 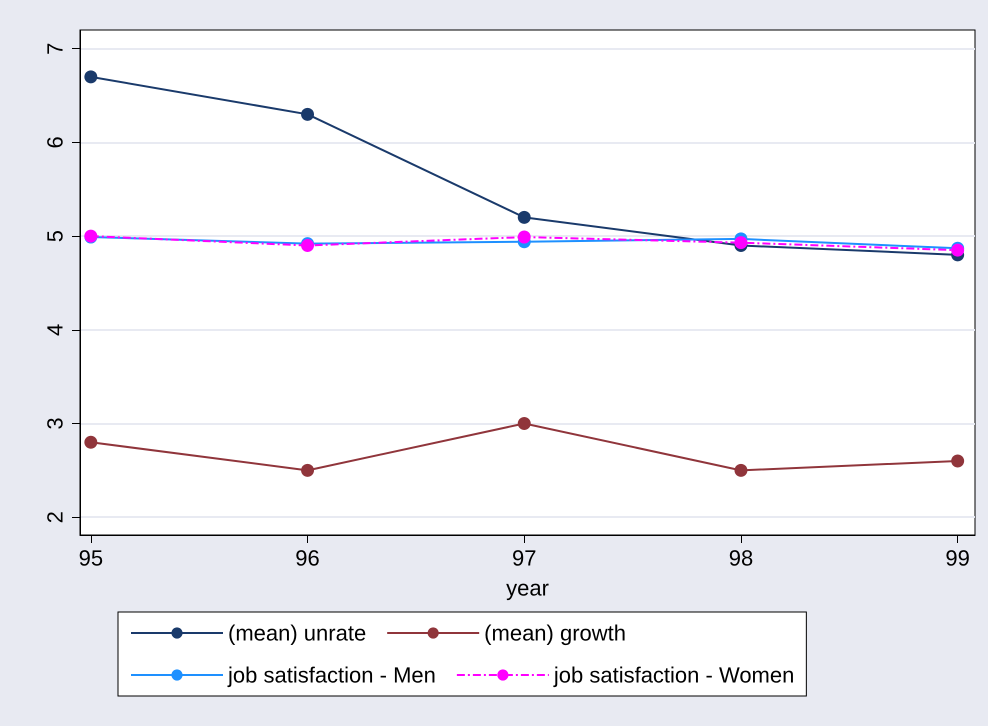 What do you see at coordinates (55, 236) in the screenshot?
I see `y-tick-label: 5` at bounding box center [55, 236].